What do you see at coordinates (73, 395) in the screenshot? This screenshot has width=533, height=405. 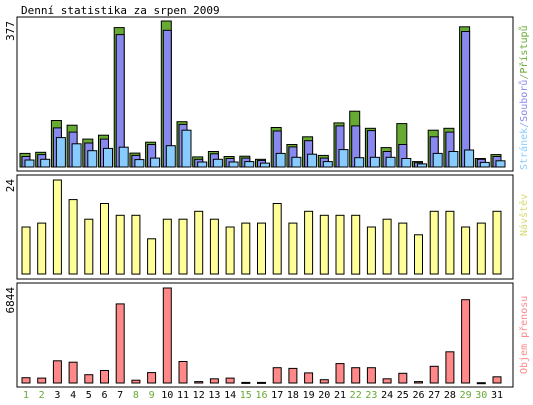 I see `day-label-4: 4` at bounding box center [73, 395].